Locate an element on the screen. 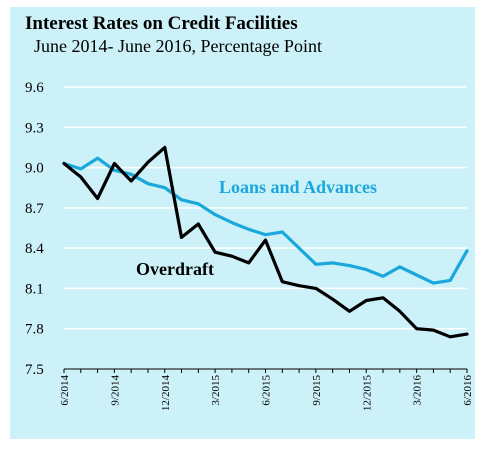 The image size is (478, 454). y-tick-label: 7.5 is located at coordinates (34, 370).